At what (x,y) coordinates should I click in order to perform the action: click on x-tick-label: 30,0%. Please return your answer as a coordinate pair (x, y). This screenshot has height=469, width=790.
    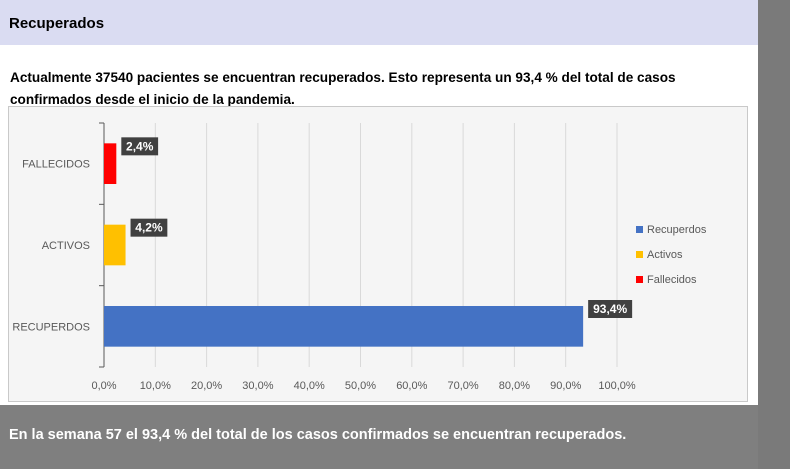
    Looking at the image, I should click on (257, 386).